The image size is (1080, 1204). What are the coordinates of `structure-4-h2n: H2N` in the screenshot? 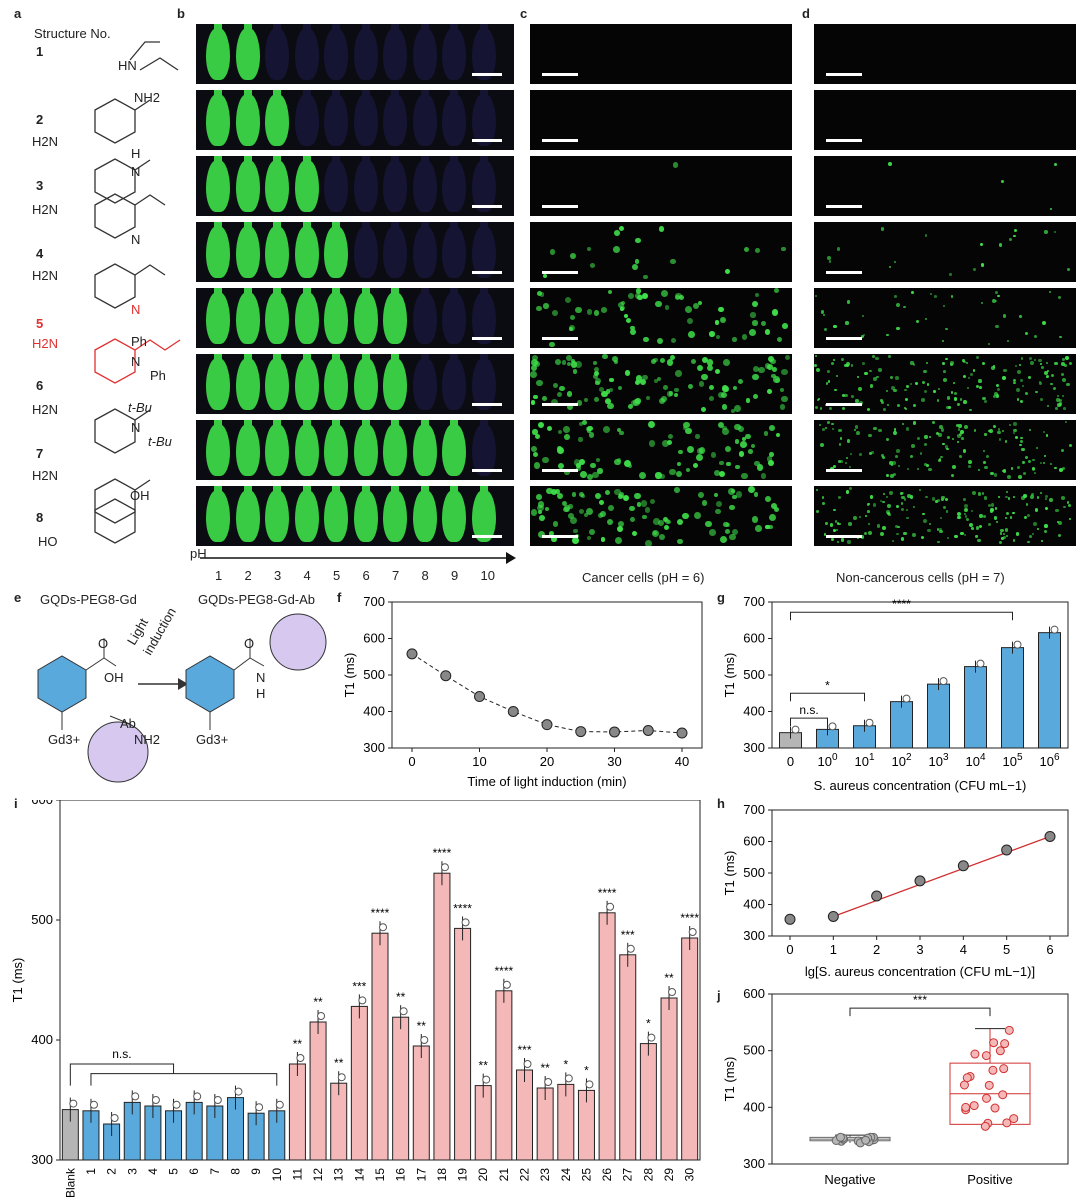 It's located at (45, 275).